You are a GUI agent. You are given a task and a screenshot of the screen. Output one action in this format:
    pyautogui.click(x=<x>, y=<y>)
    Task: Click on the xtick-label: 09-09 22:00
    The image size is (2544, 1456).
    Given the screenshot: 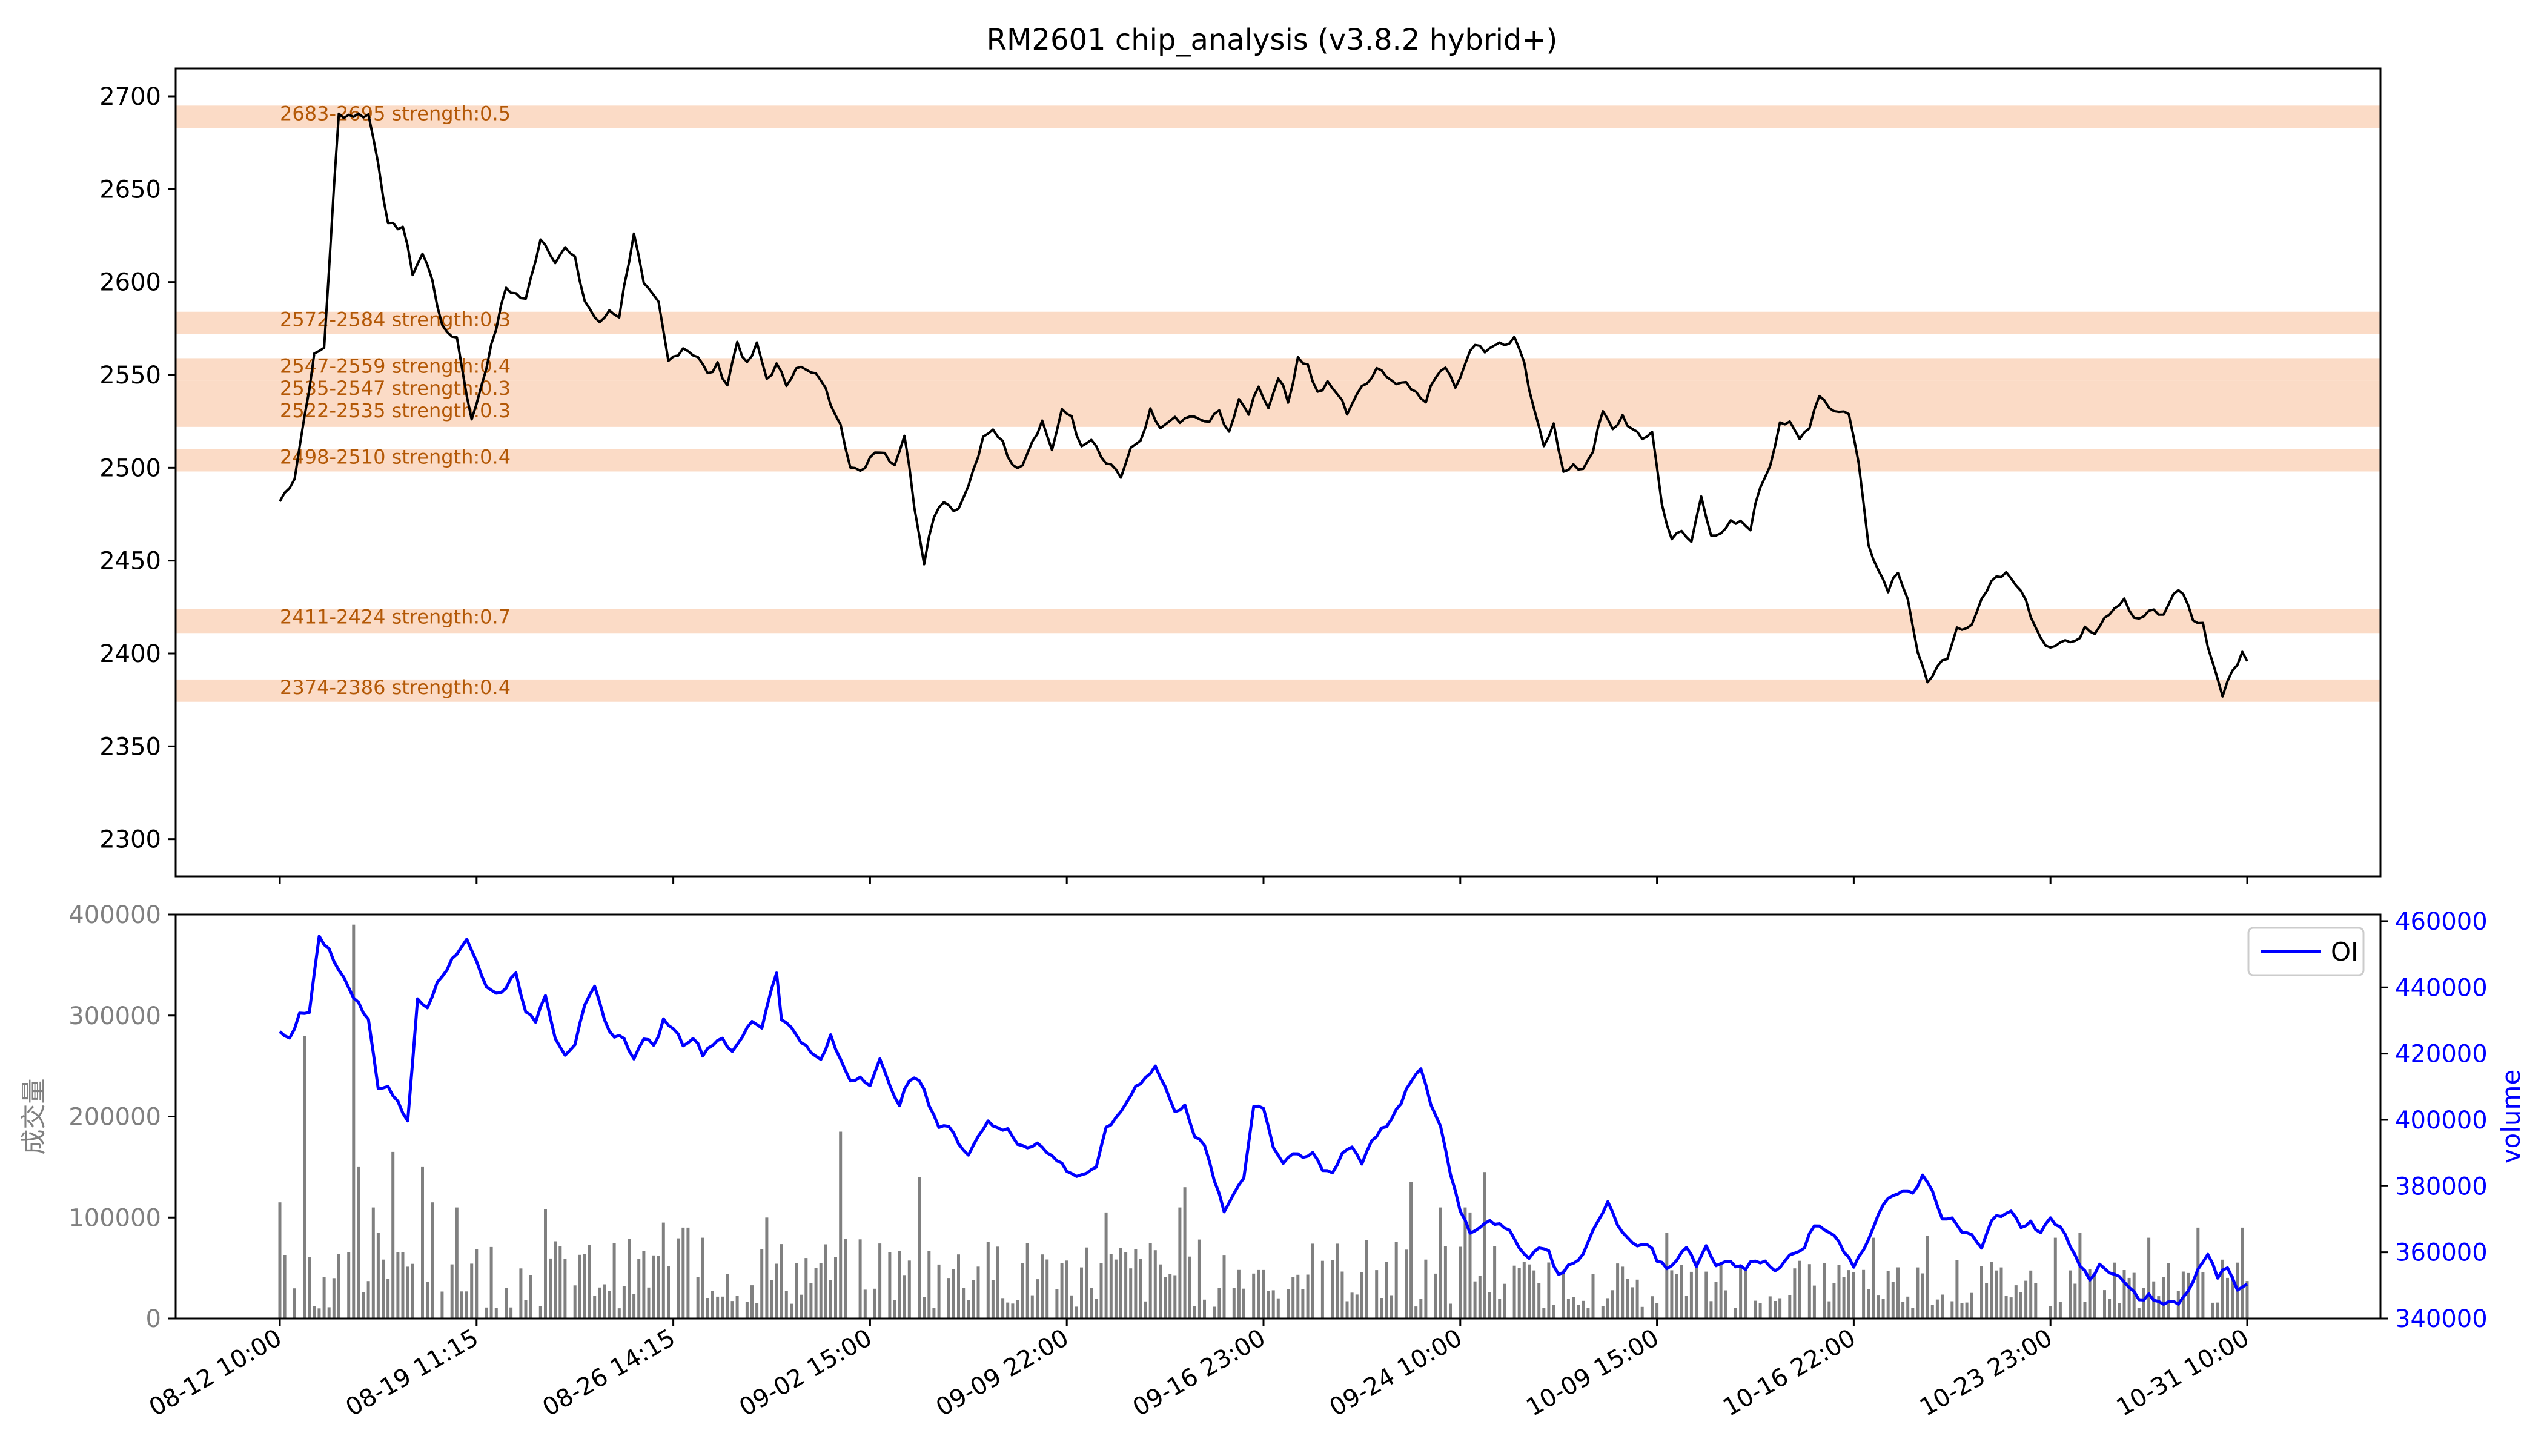 What is the action you would take?
    pyautogui.click(x=1003, y=1373)
    